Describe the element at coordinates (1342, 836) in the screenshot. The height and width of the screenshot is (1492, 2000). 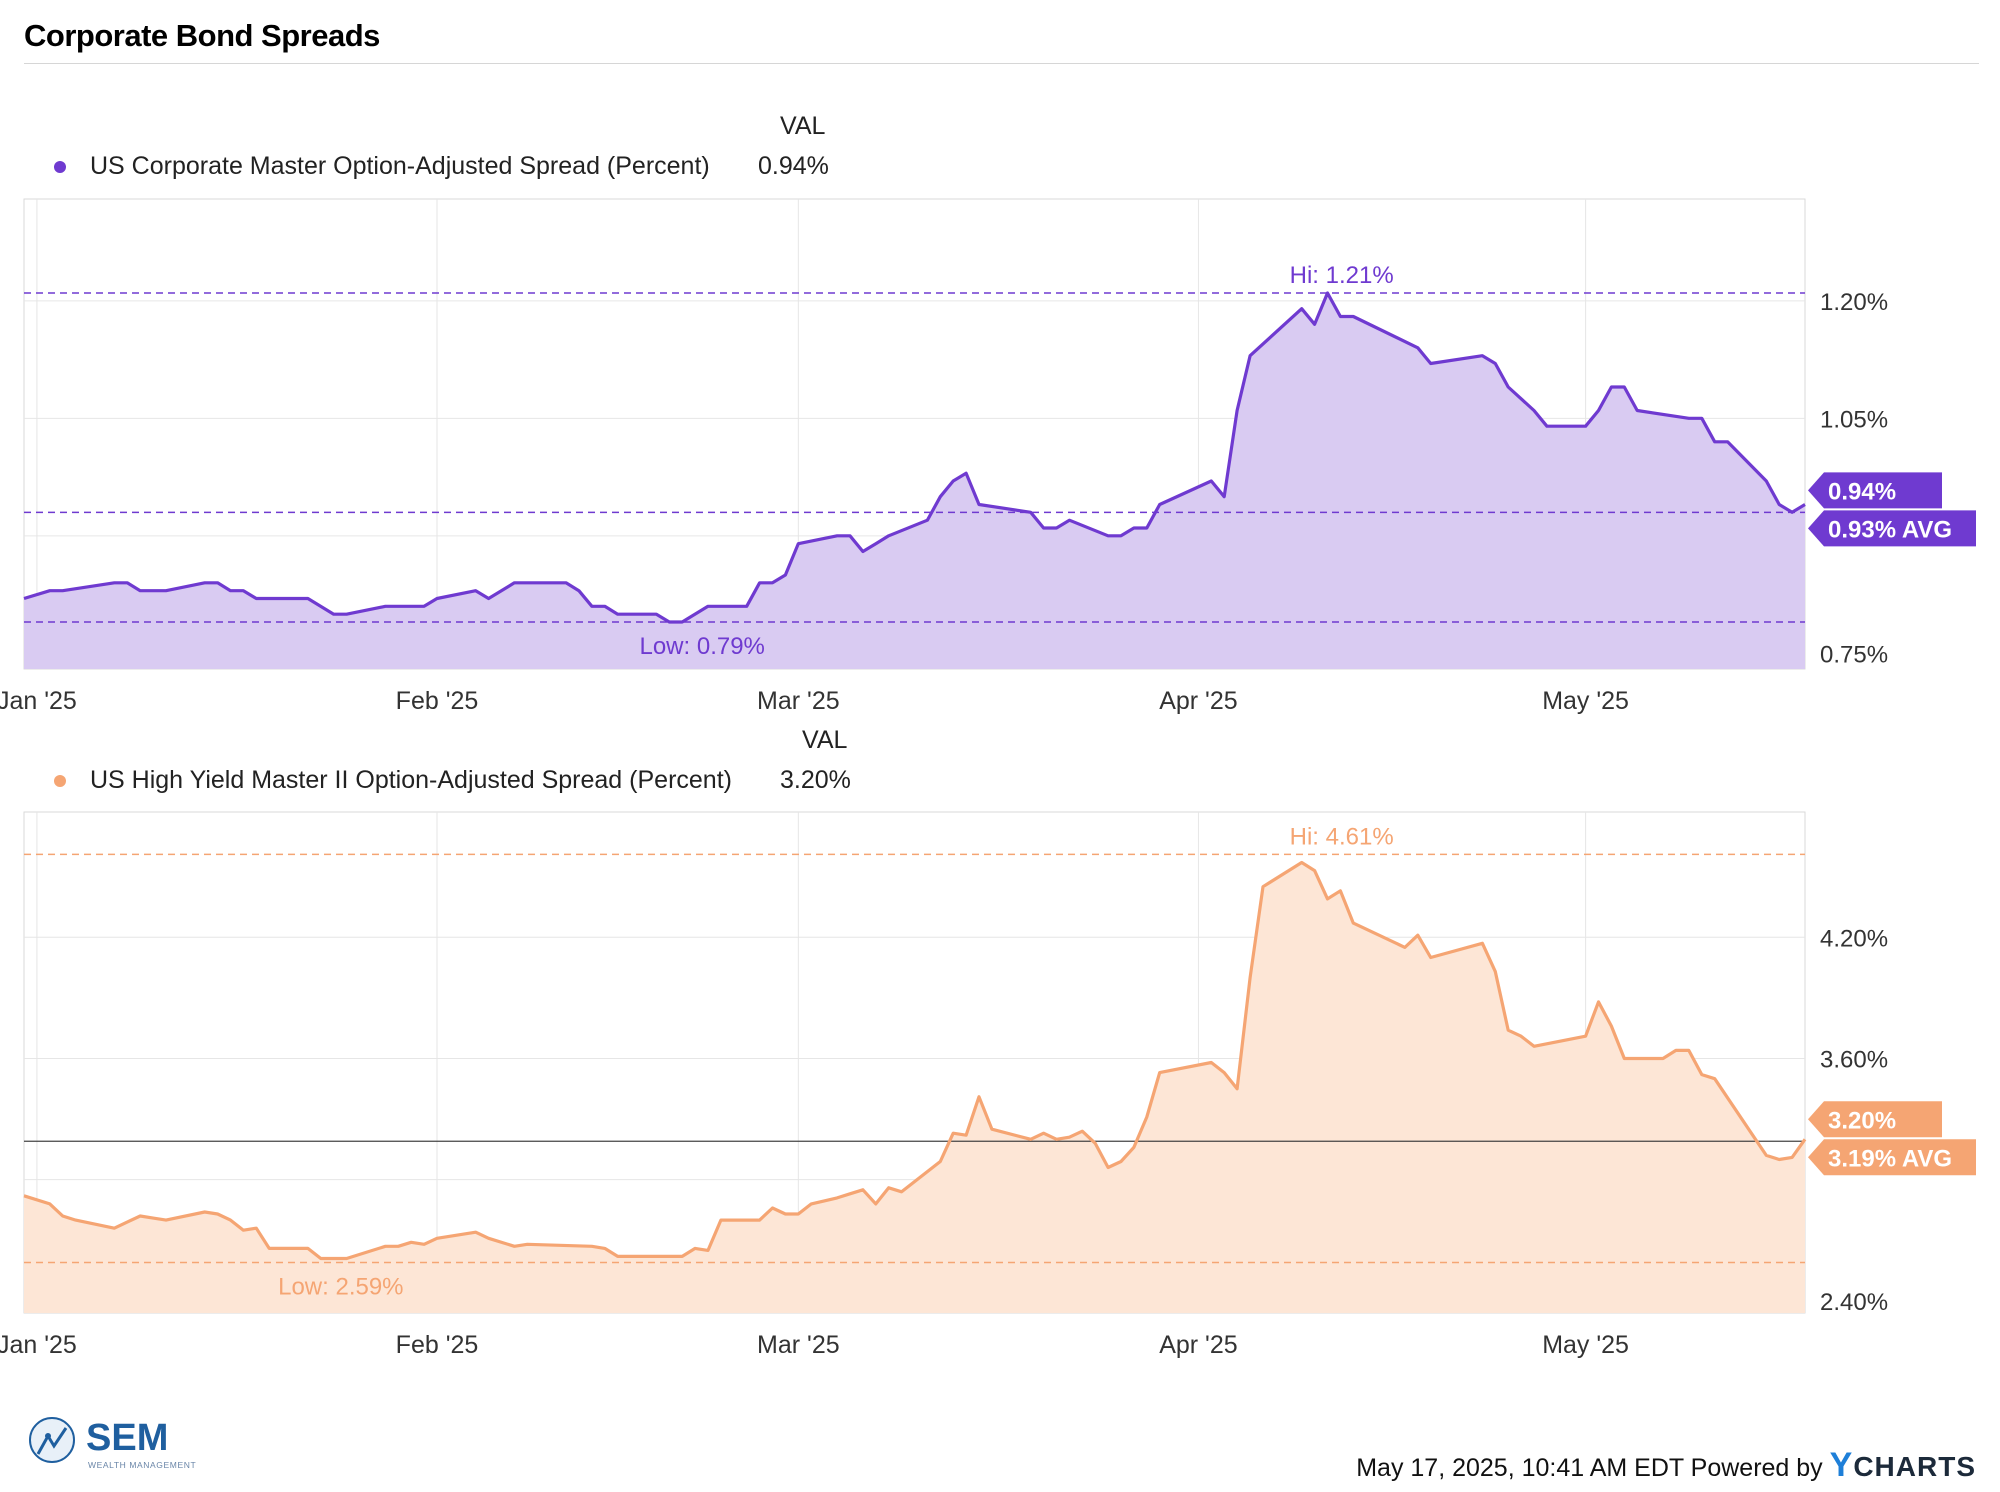
I see `hi-label: Hi: 4.61%` at that location.